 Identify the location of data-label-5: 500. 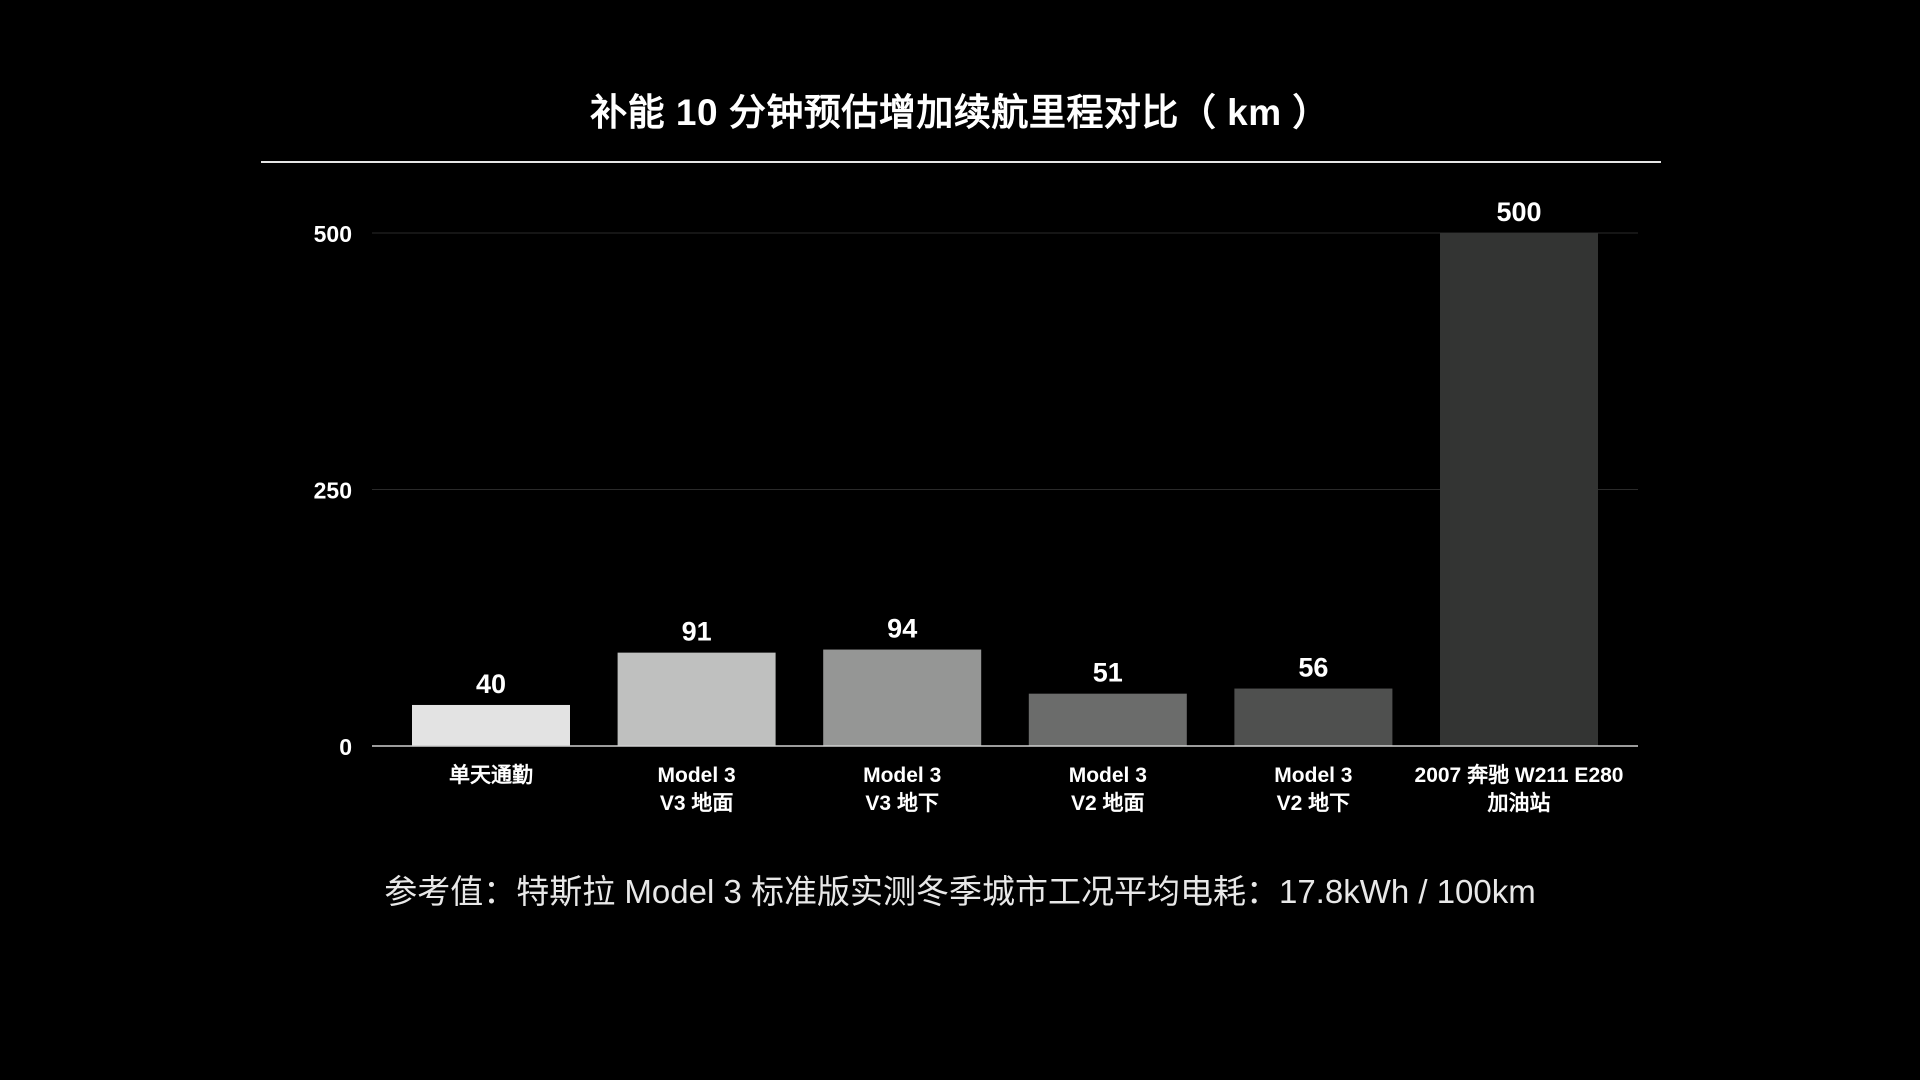
(1518, 212).